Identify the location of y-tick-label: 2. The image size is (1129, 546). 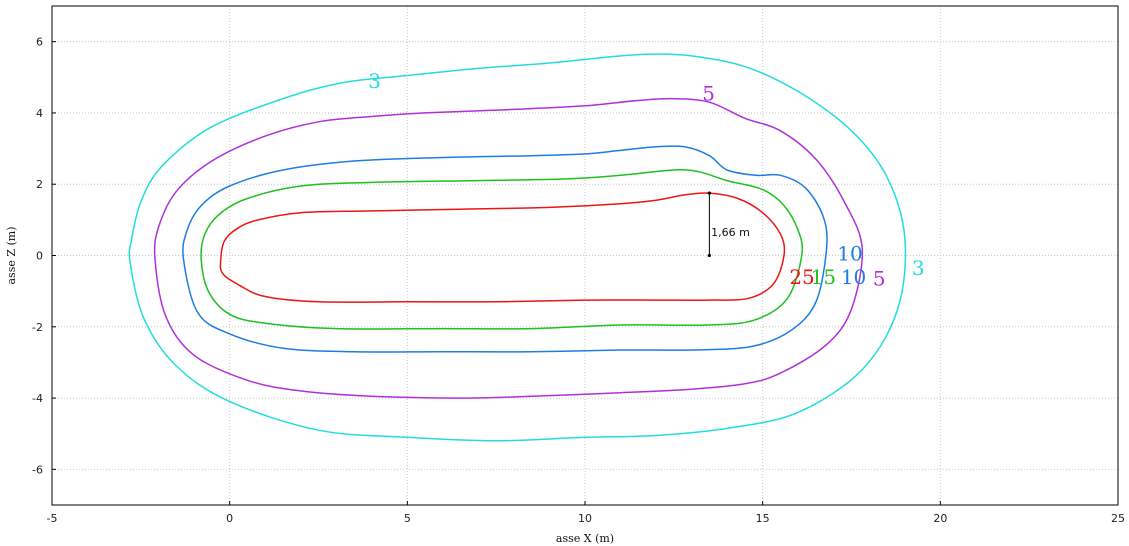
(39, 184).